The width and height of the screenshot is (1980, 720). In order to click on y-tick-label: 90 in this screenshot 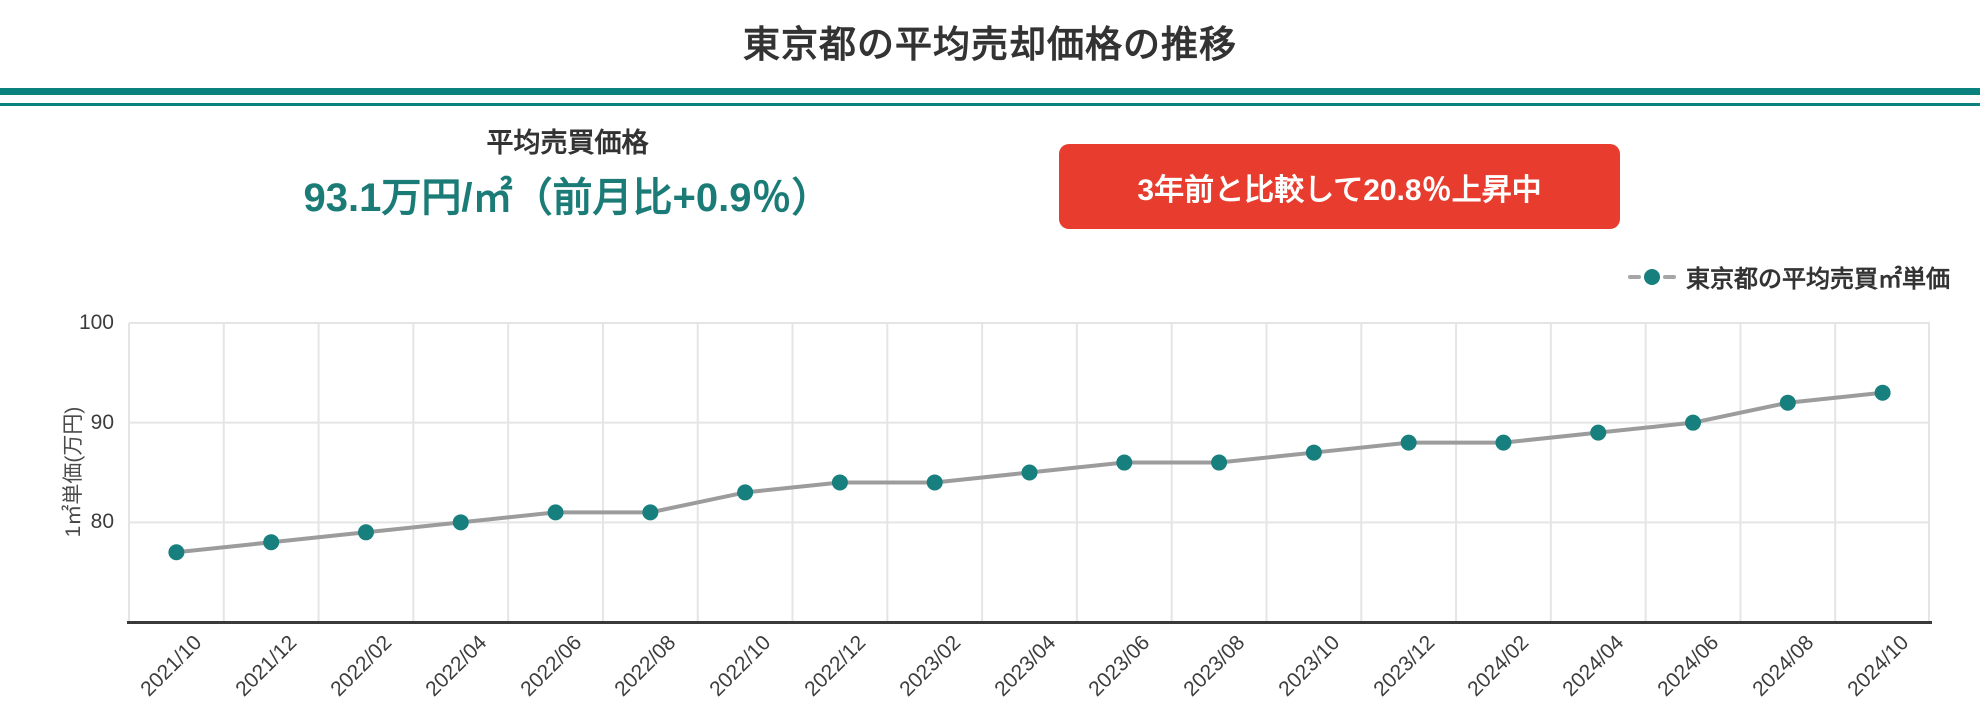, I will do `click(102, 422)`.